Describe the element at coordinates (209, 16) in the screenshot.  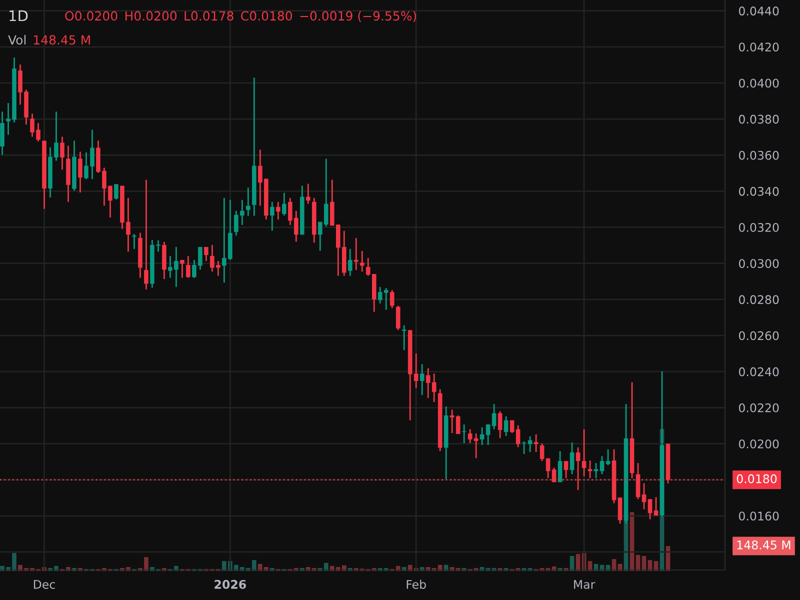
I see `annotation: L0.0178` at that location.